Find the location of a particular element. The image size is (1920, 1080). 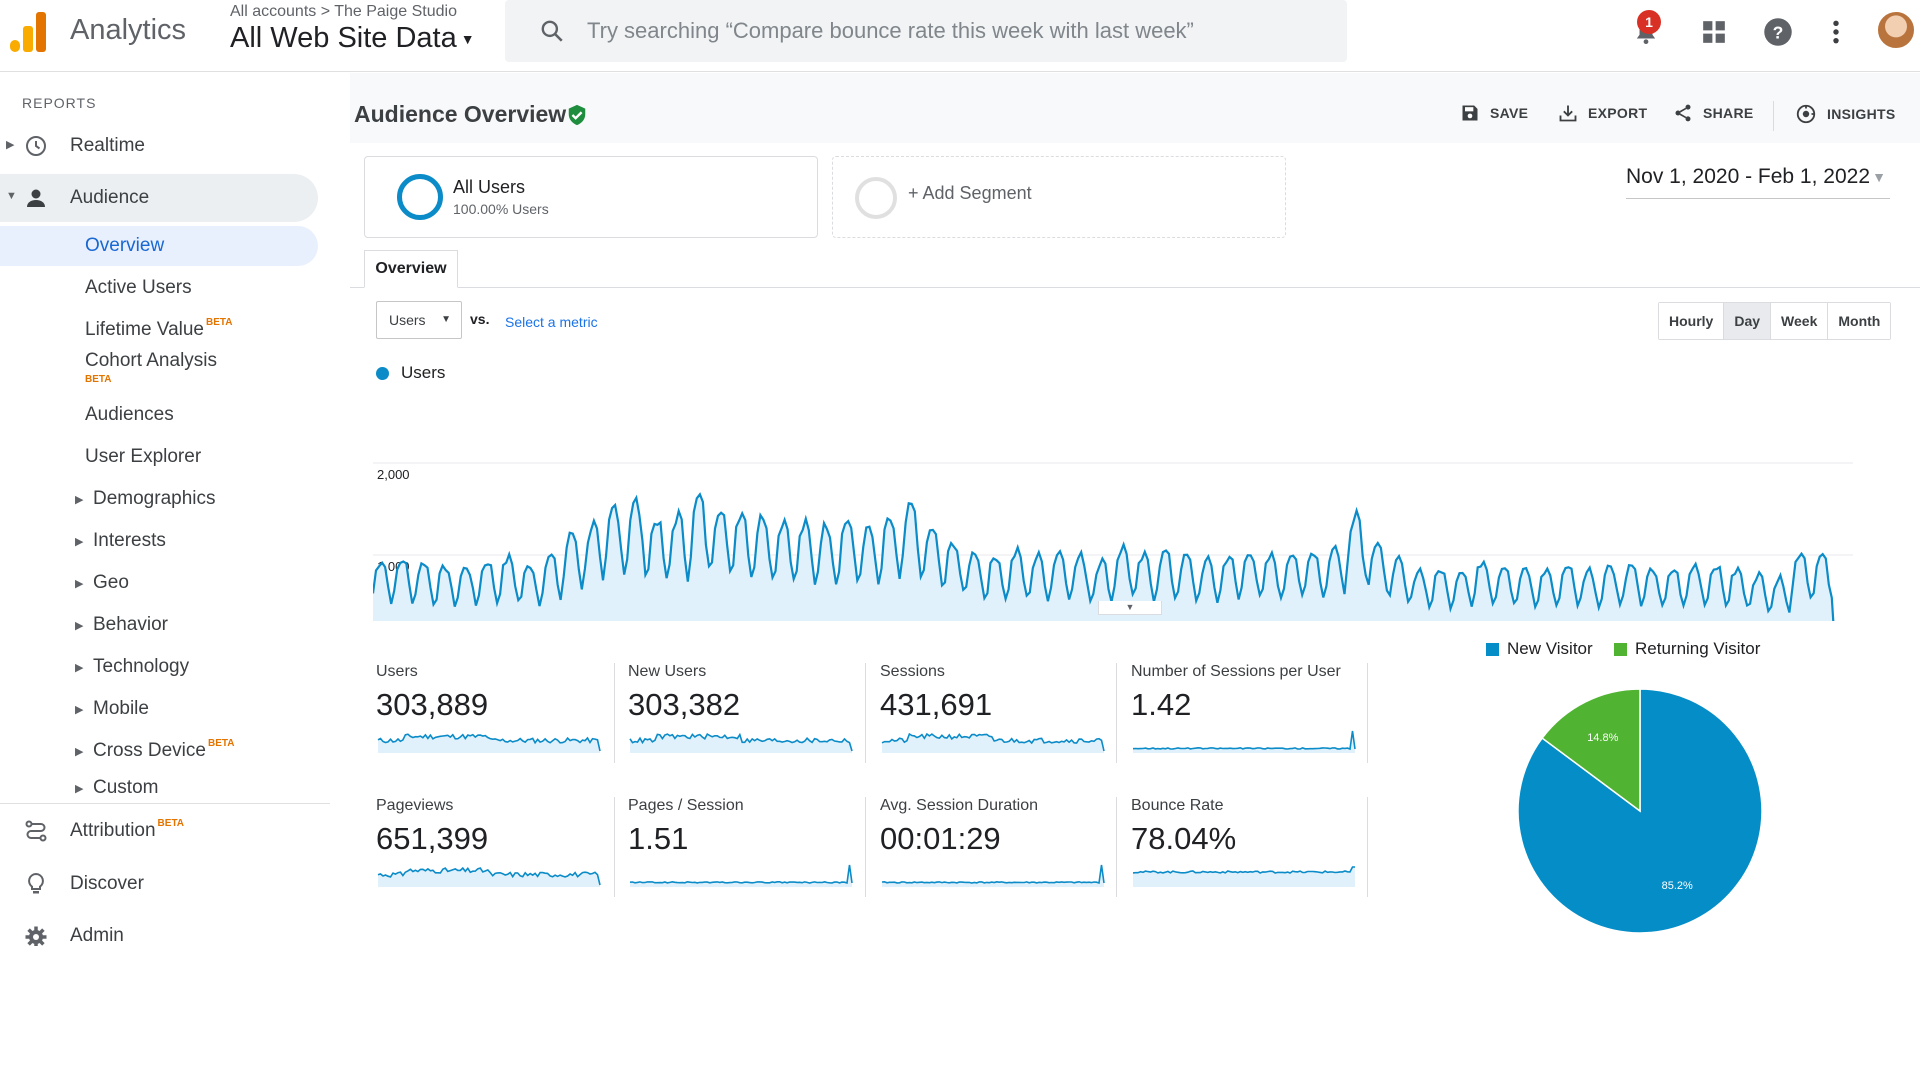

metric-pages-per-session: Pages / Session 1.51 is located at coordinates (746, 851).